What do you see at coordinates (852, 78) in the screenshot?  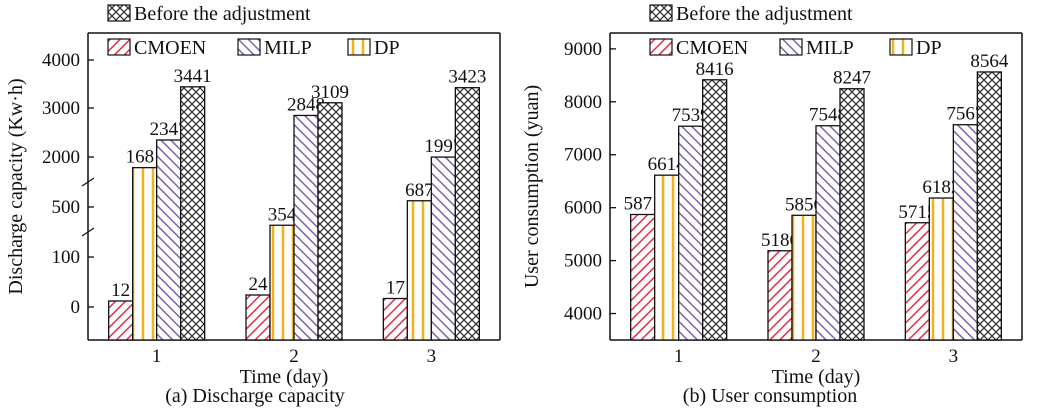 I see `data-label-before-the-adjustment-day-2: 8247` at bounding box center [852, 78].